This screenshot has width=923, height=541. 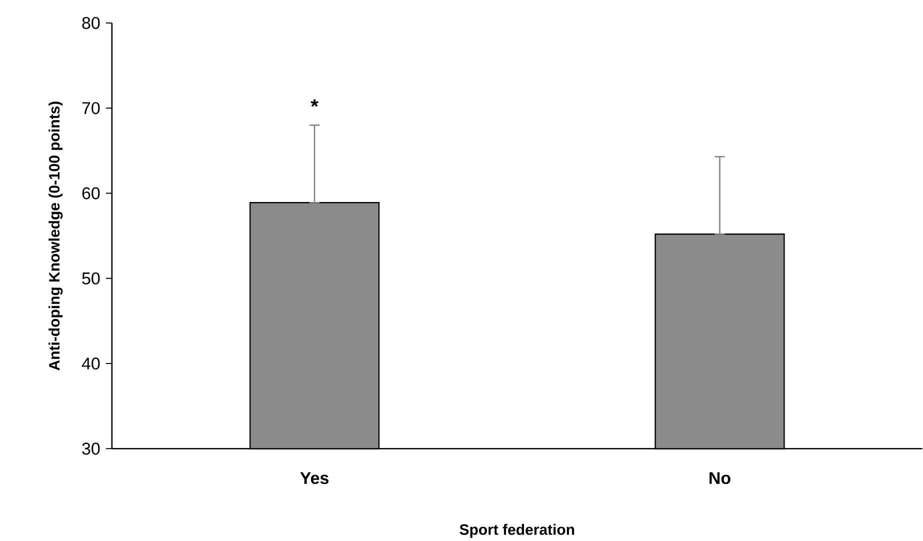 What do you see at coordinates (91, 193) in the screenshot?
I see `y-tick-label: 60` at bounding box center [91, 193].